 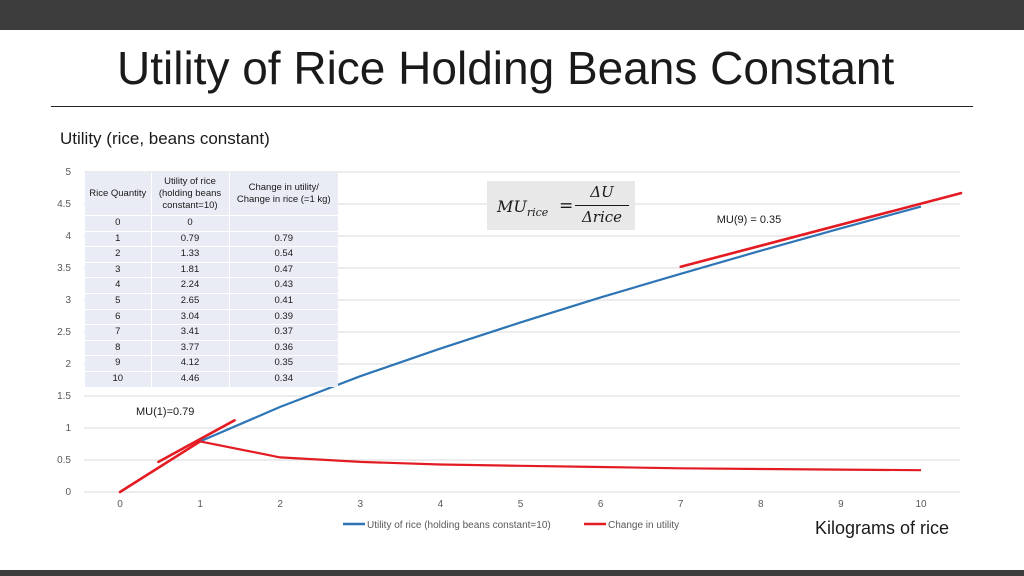 I want to click on x-tick-label: 0, so click(x=120, y=504).